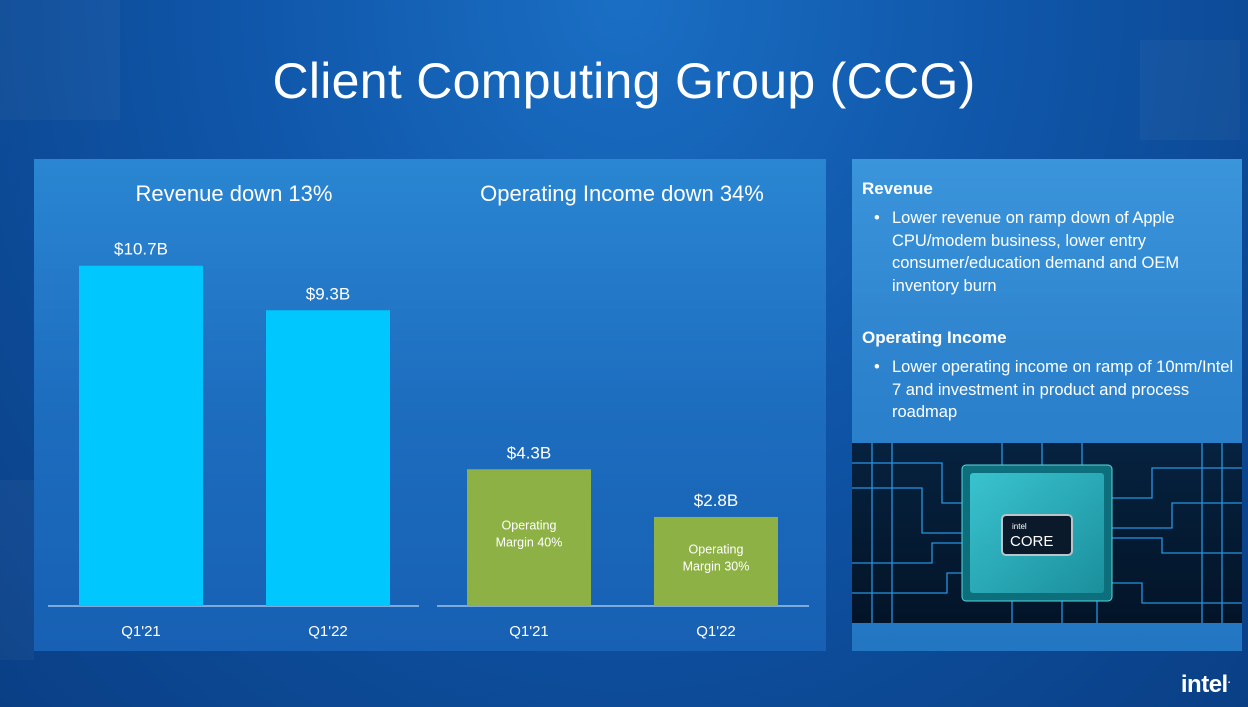 This screenshot has height=707, width=1248. Describe the element at coordinates (897, 188) in the screenshot. I see `revenue-heading: Revenue` at that location.